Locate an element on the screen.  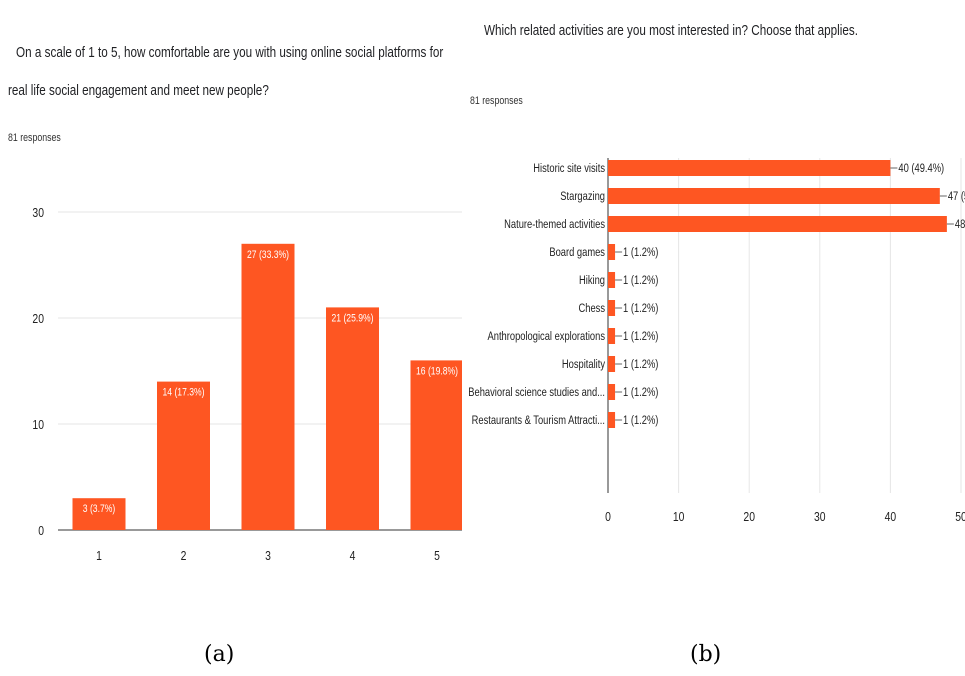
caption-b: (b) is located at coordinates (706, 654).